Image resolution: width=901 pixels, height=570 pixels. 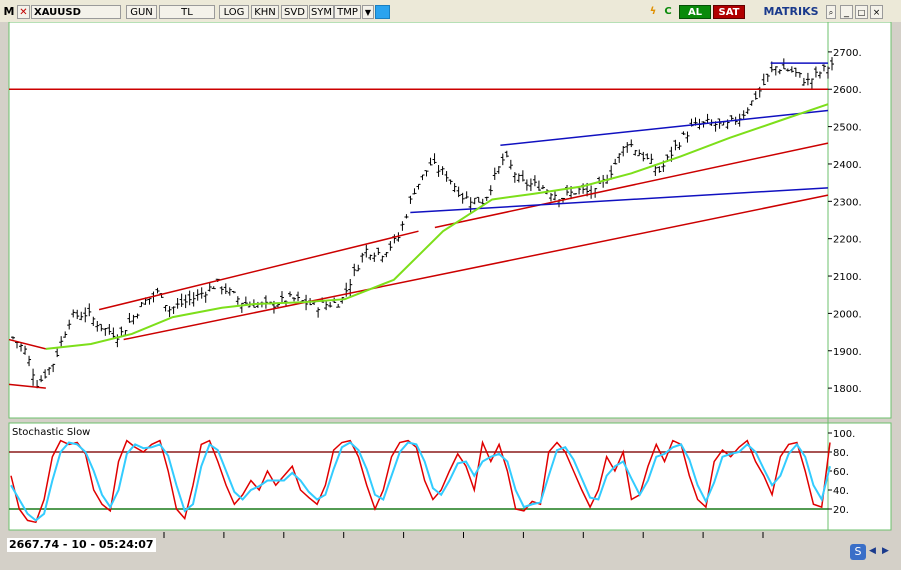 I want to click on indicator-axis-label: 40., so click(x=841, y=491).